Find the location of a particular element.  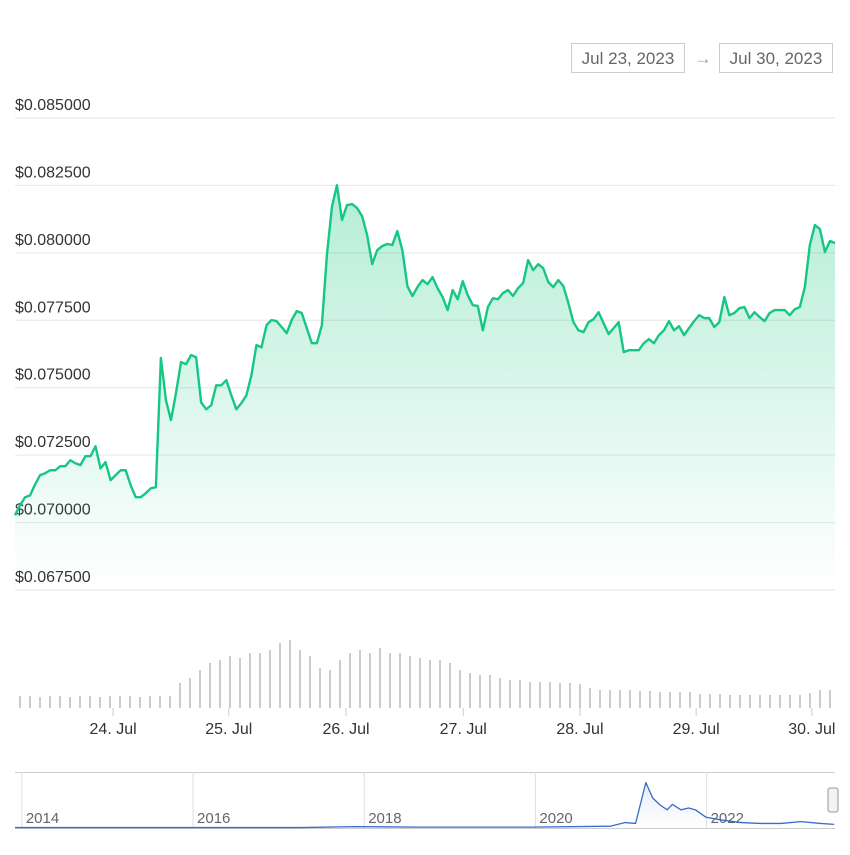

x-tick-label: 24. Jul is located at coordinates (113, 729).